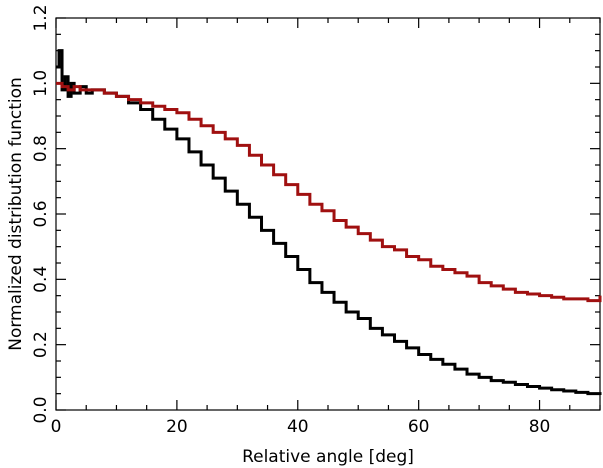 This screenshot has height=468, width=603. What do you see at coordinates (41, 409) in the screenshot?
I see `y-tick-label: 0.0` at bounding box center [41, 409].